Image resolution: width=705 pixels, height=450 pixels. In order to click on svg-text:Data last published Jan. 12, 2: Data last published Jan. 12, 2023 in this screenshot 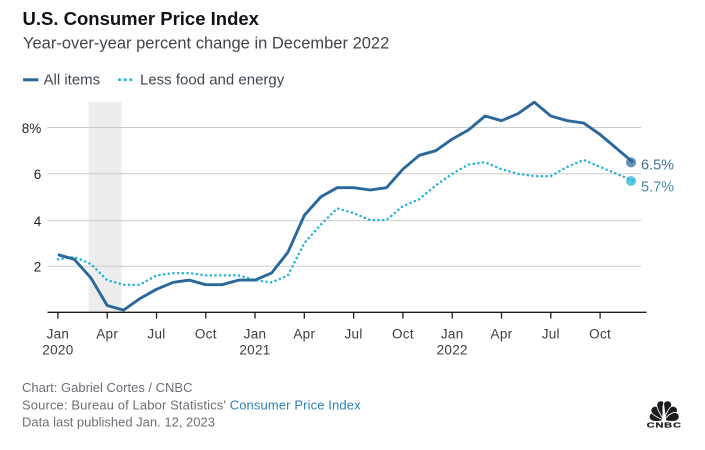, I will do `click(118, 421)`.